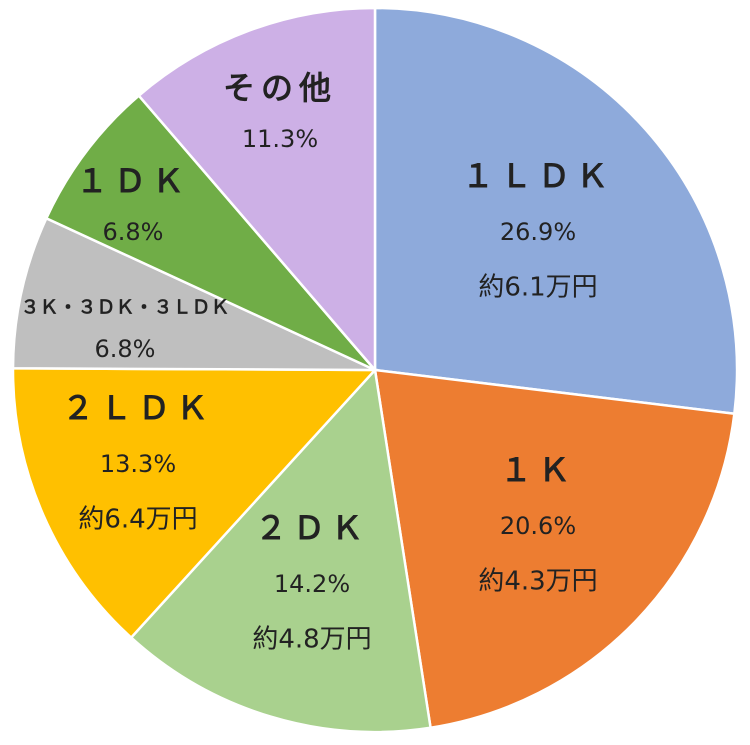 This screenshot has height=745, width=750. Describe the element at coordinates (280, 88) in the screenshot. I see `slice-name-label-6: その他` at that location.